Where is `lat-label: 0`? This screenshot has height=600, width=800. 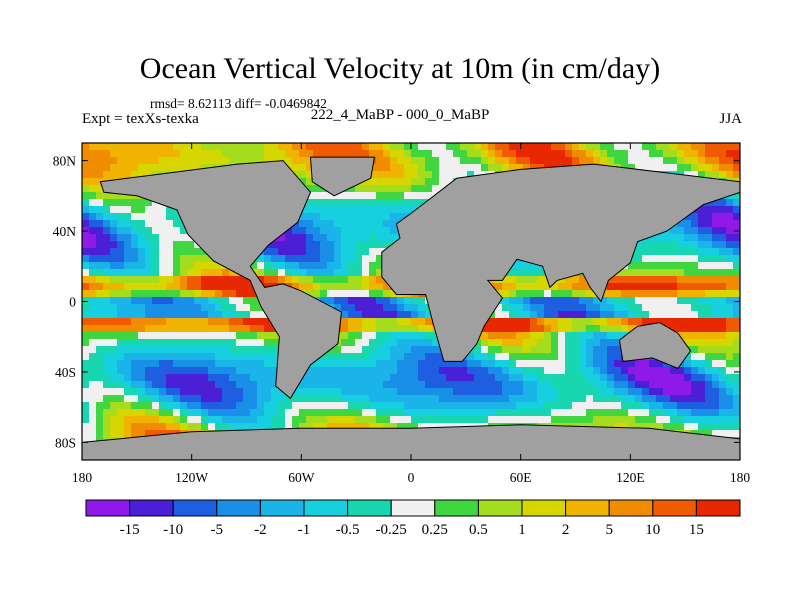 lat-label: 0 is located at coordinates (72, 302).